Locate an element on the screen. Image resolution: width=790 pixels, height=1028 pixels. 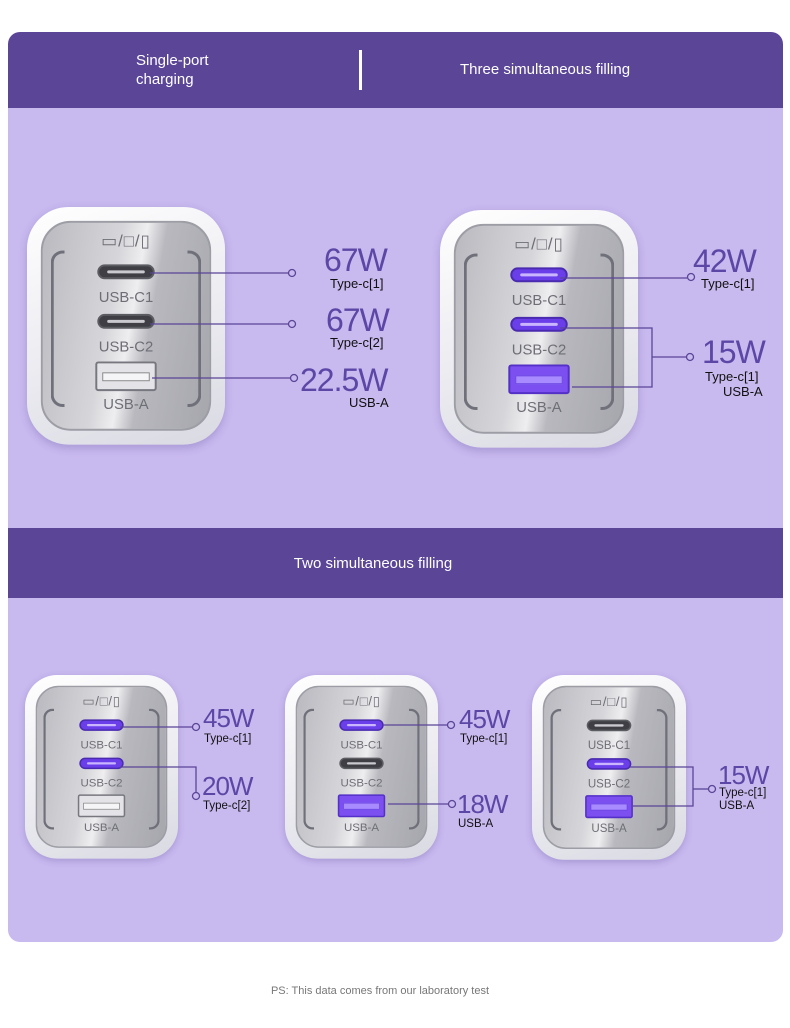
single-port-heading: Single-port charging is located at coordinates (172, 70).